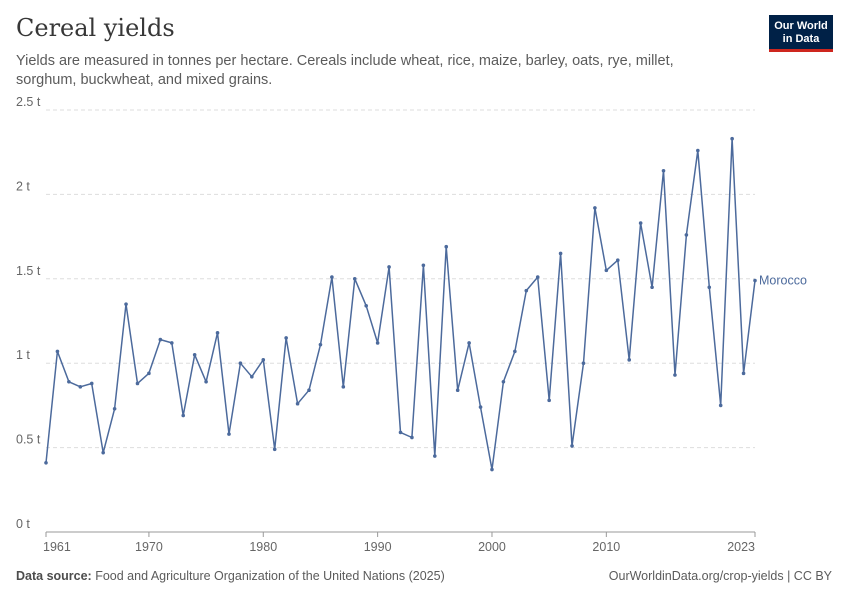 Image resolution: width=850 pixels, height=600 pixels. Describe the element at coordinates (23, 524) in the screenshot. I see `y-tick-label: 0 t` at that location.